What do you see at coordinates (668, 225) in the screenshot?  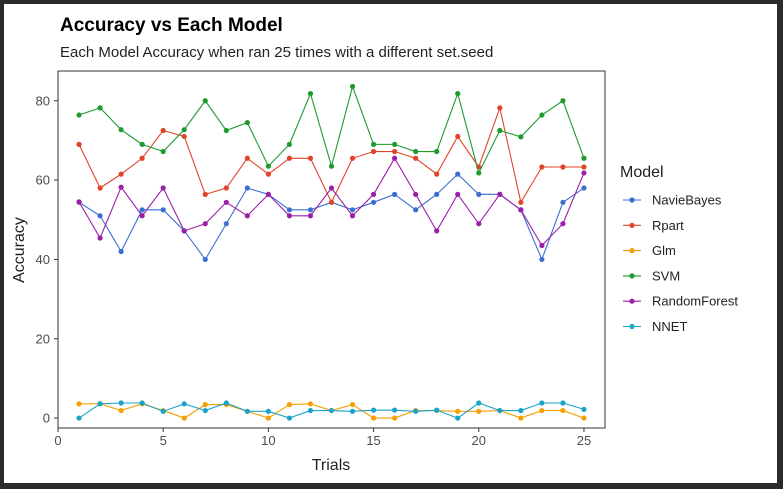 I see `legend-label: Rpart` at bounding box center [668, 225].